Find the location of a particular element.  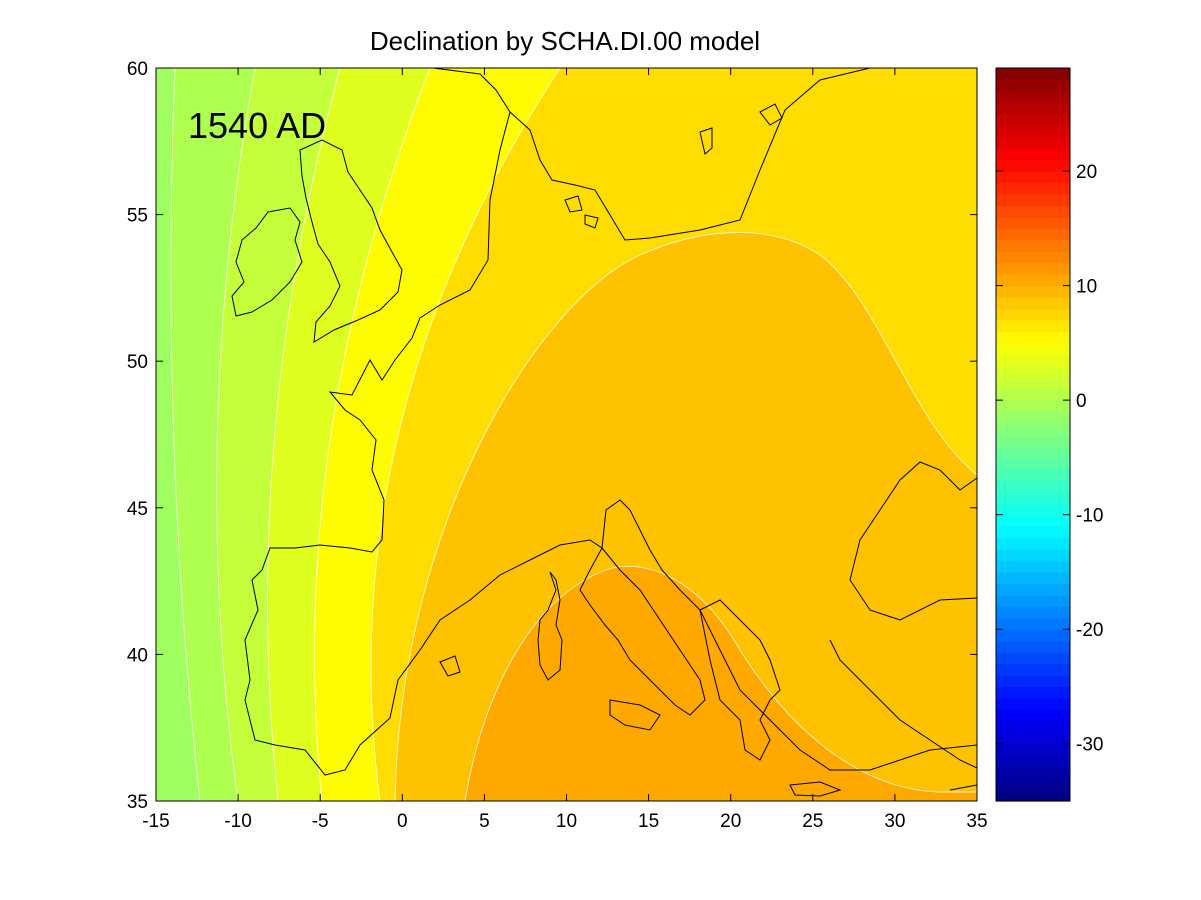

coastline-ireland is located at coordinates (267, 262).